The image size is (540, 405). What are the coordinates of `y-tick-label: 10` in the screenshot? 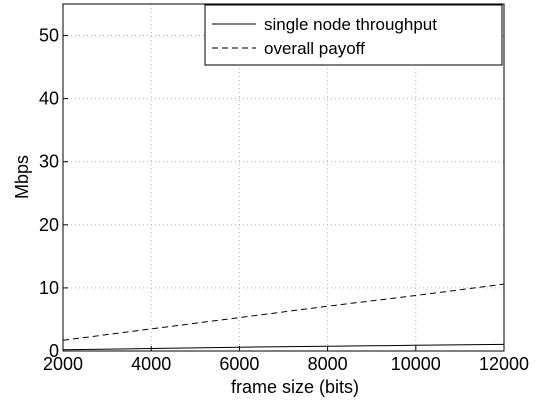 It's located at (49, 288).